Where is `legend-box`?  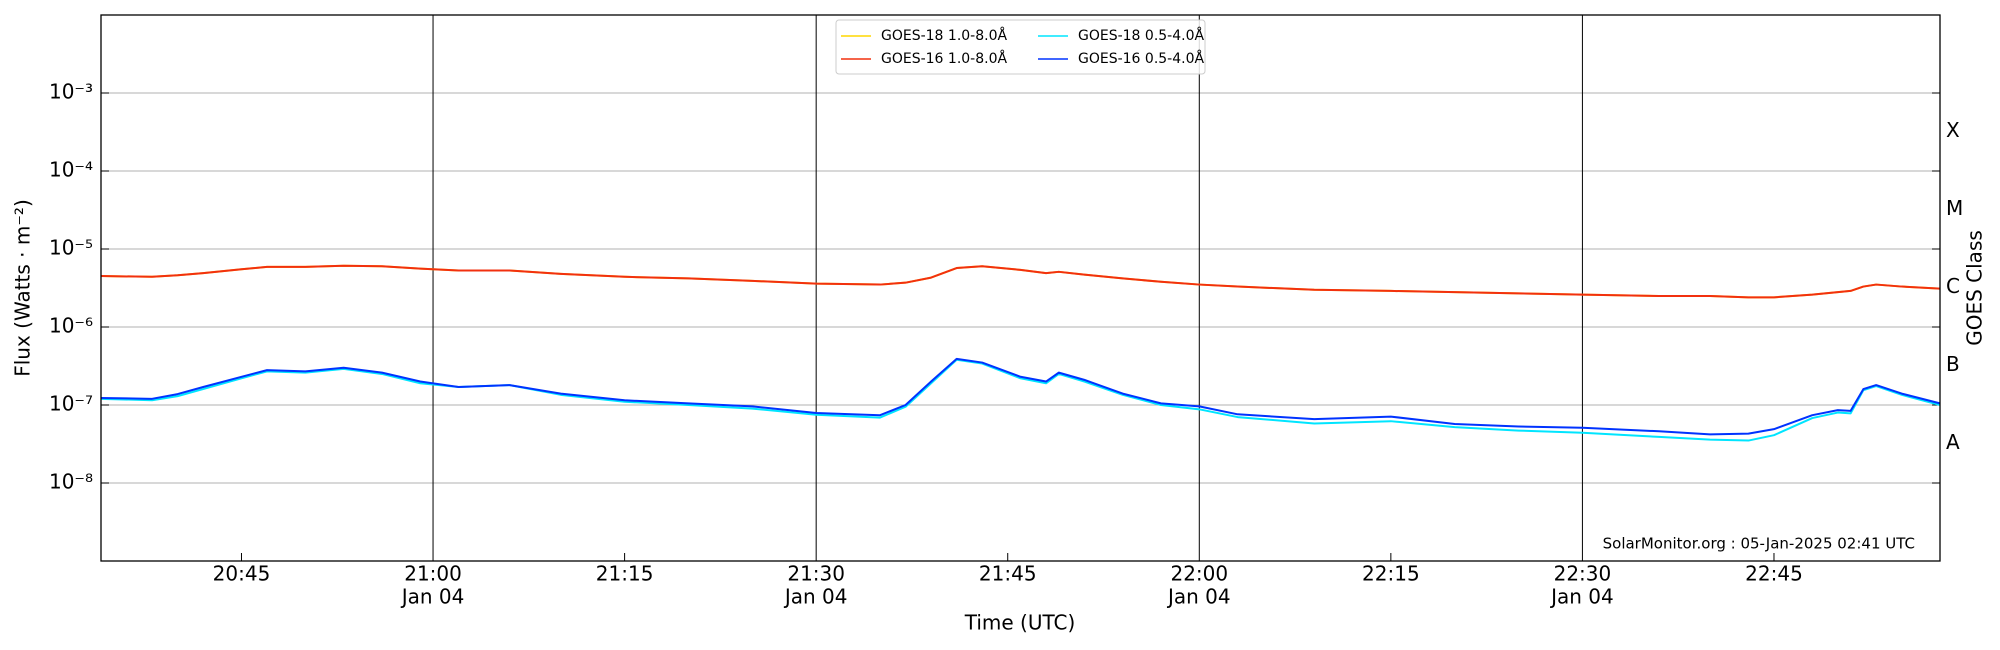 legend-box is located at coordinates (1020, 47).